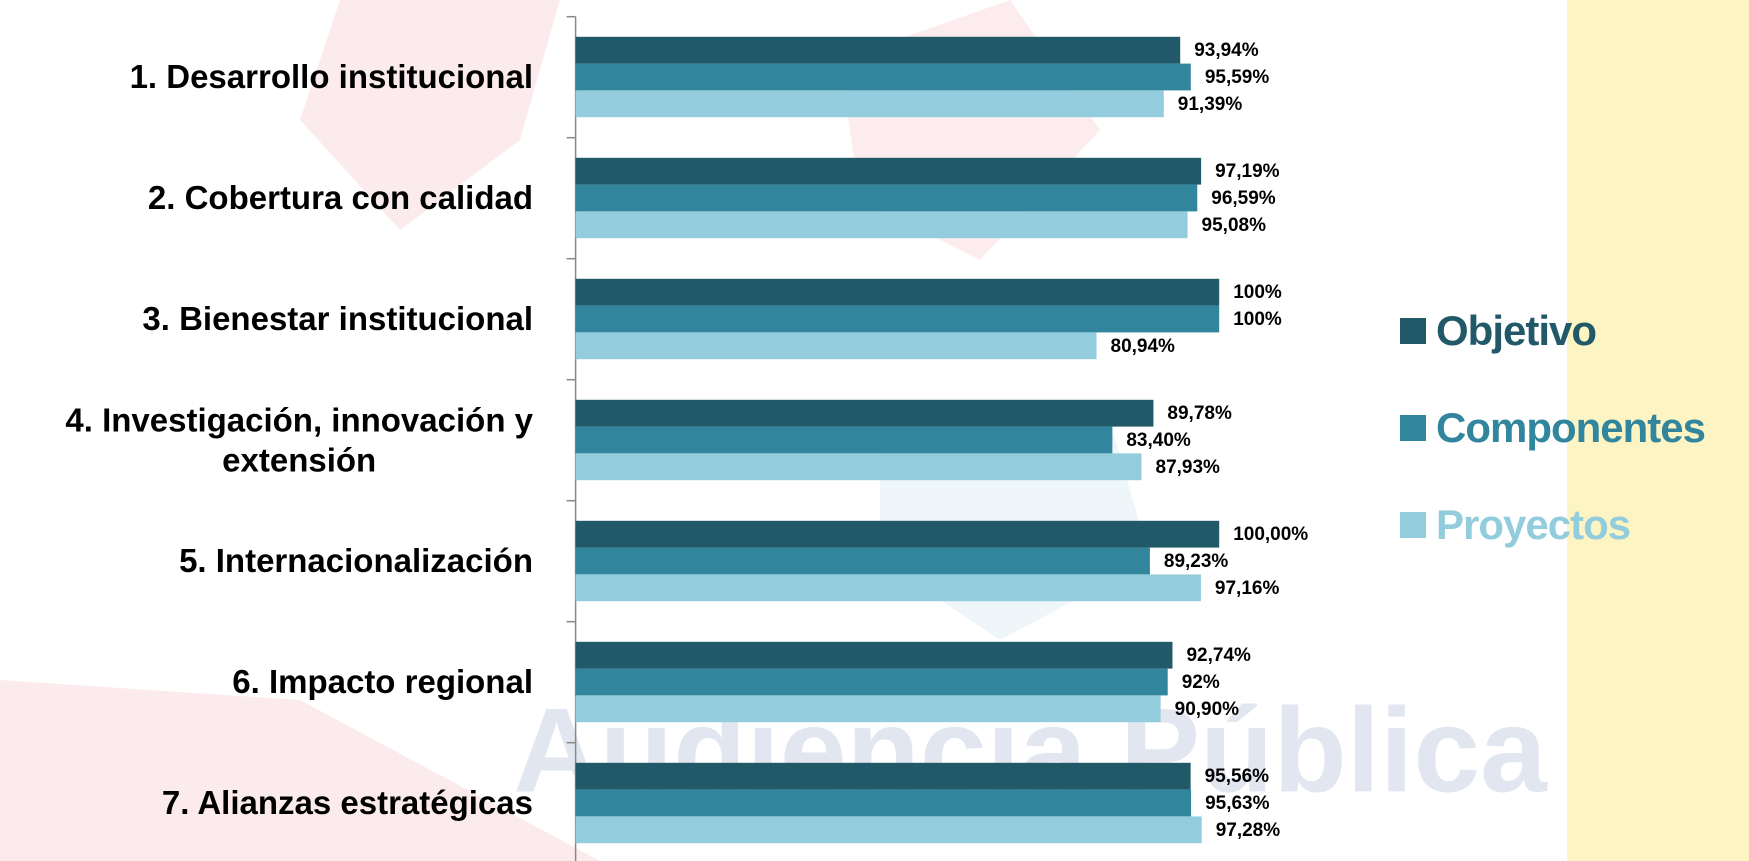  I want to click on category-label: 1. Desarrollo institucional, so click(331, 77).